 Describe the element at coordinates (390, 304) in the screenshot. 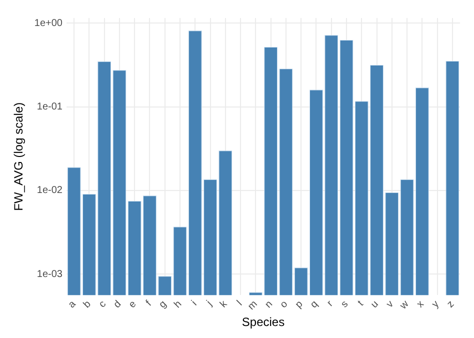

I see `x-tick-label: v` at that location.